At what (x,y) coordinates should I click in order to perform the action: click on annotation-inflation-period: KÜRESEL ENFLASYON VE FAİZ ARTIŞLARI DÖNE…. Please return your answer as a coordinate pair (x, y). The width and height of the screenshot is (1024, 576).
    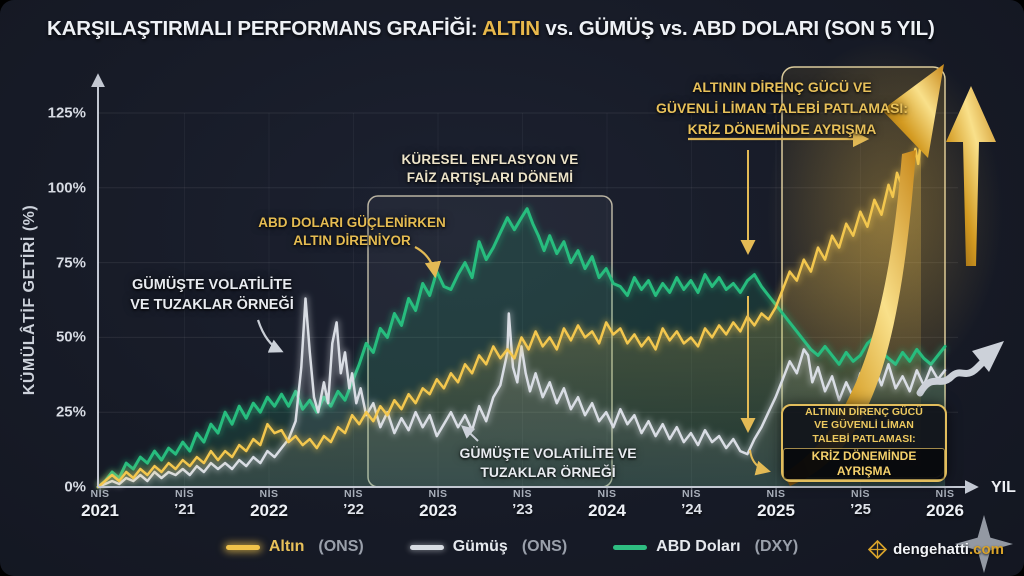
    Looking at the image, I should click on (490, 169).